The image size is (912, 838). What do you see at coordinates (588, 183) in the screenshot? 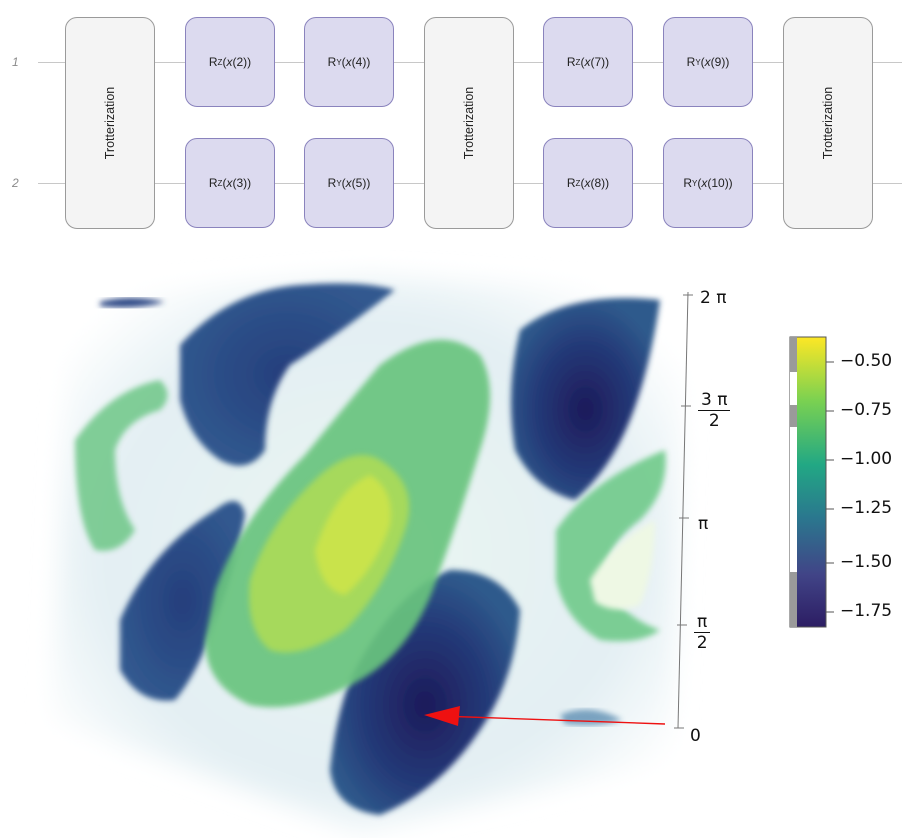
I see `rz-gate-x8: R Z(x(8))` at bounding box center [588, 183].